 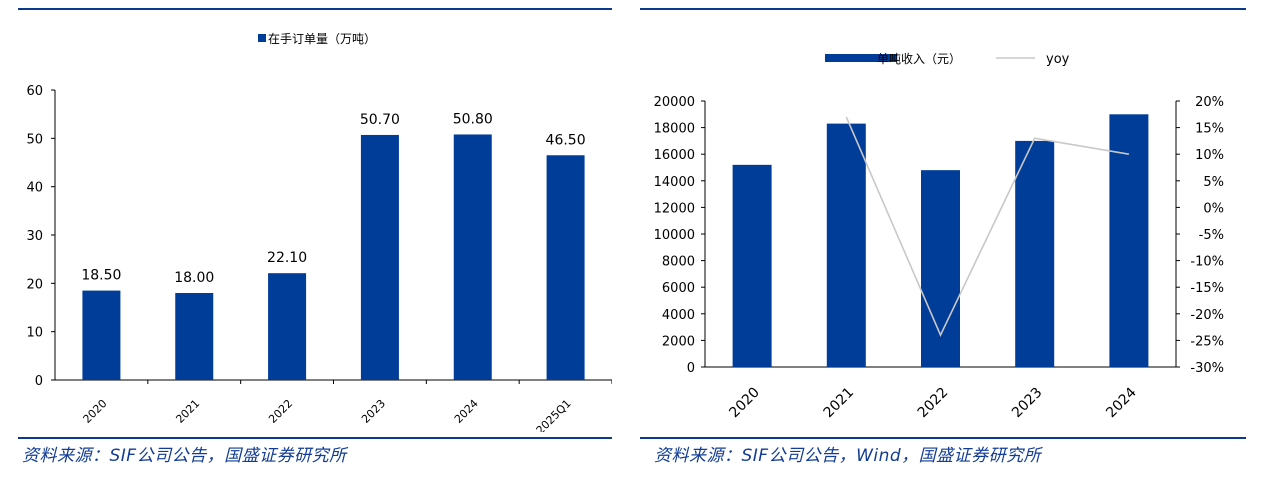 I want to click on y2-tick-label: -25%, so click(x=1207, y=341).